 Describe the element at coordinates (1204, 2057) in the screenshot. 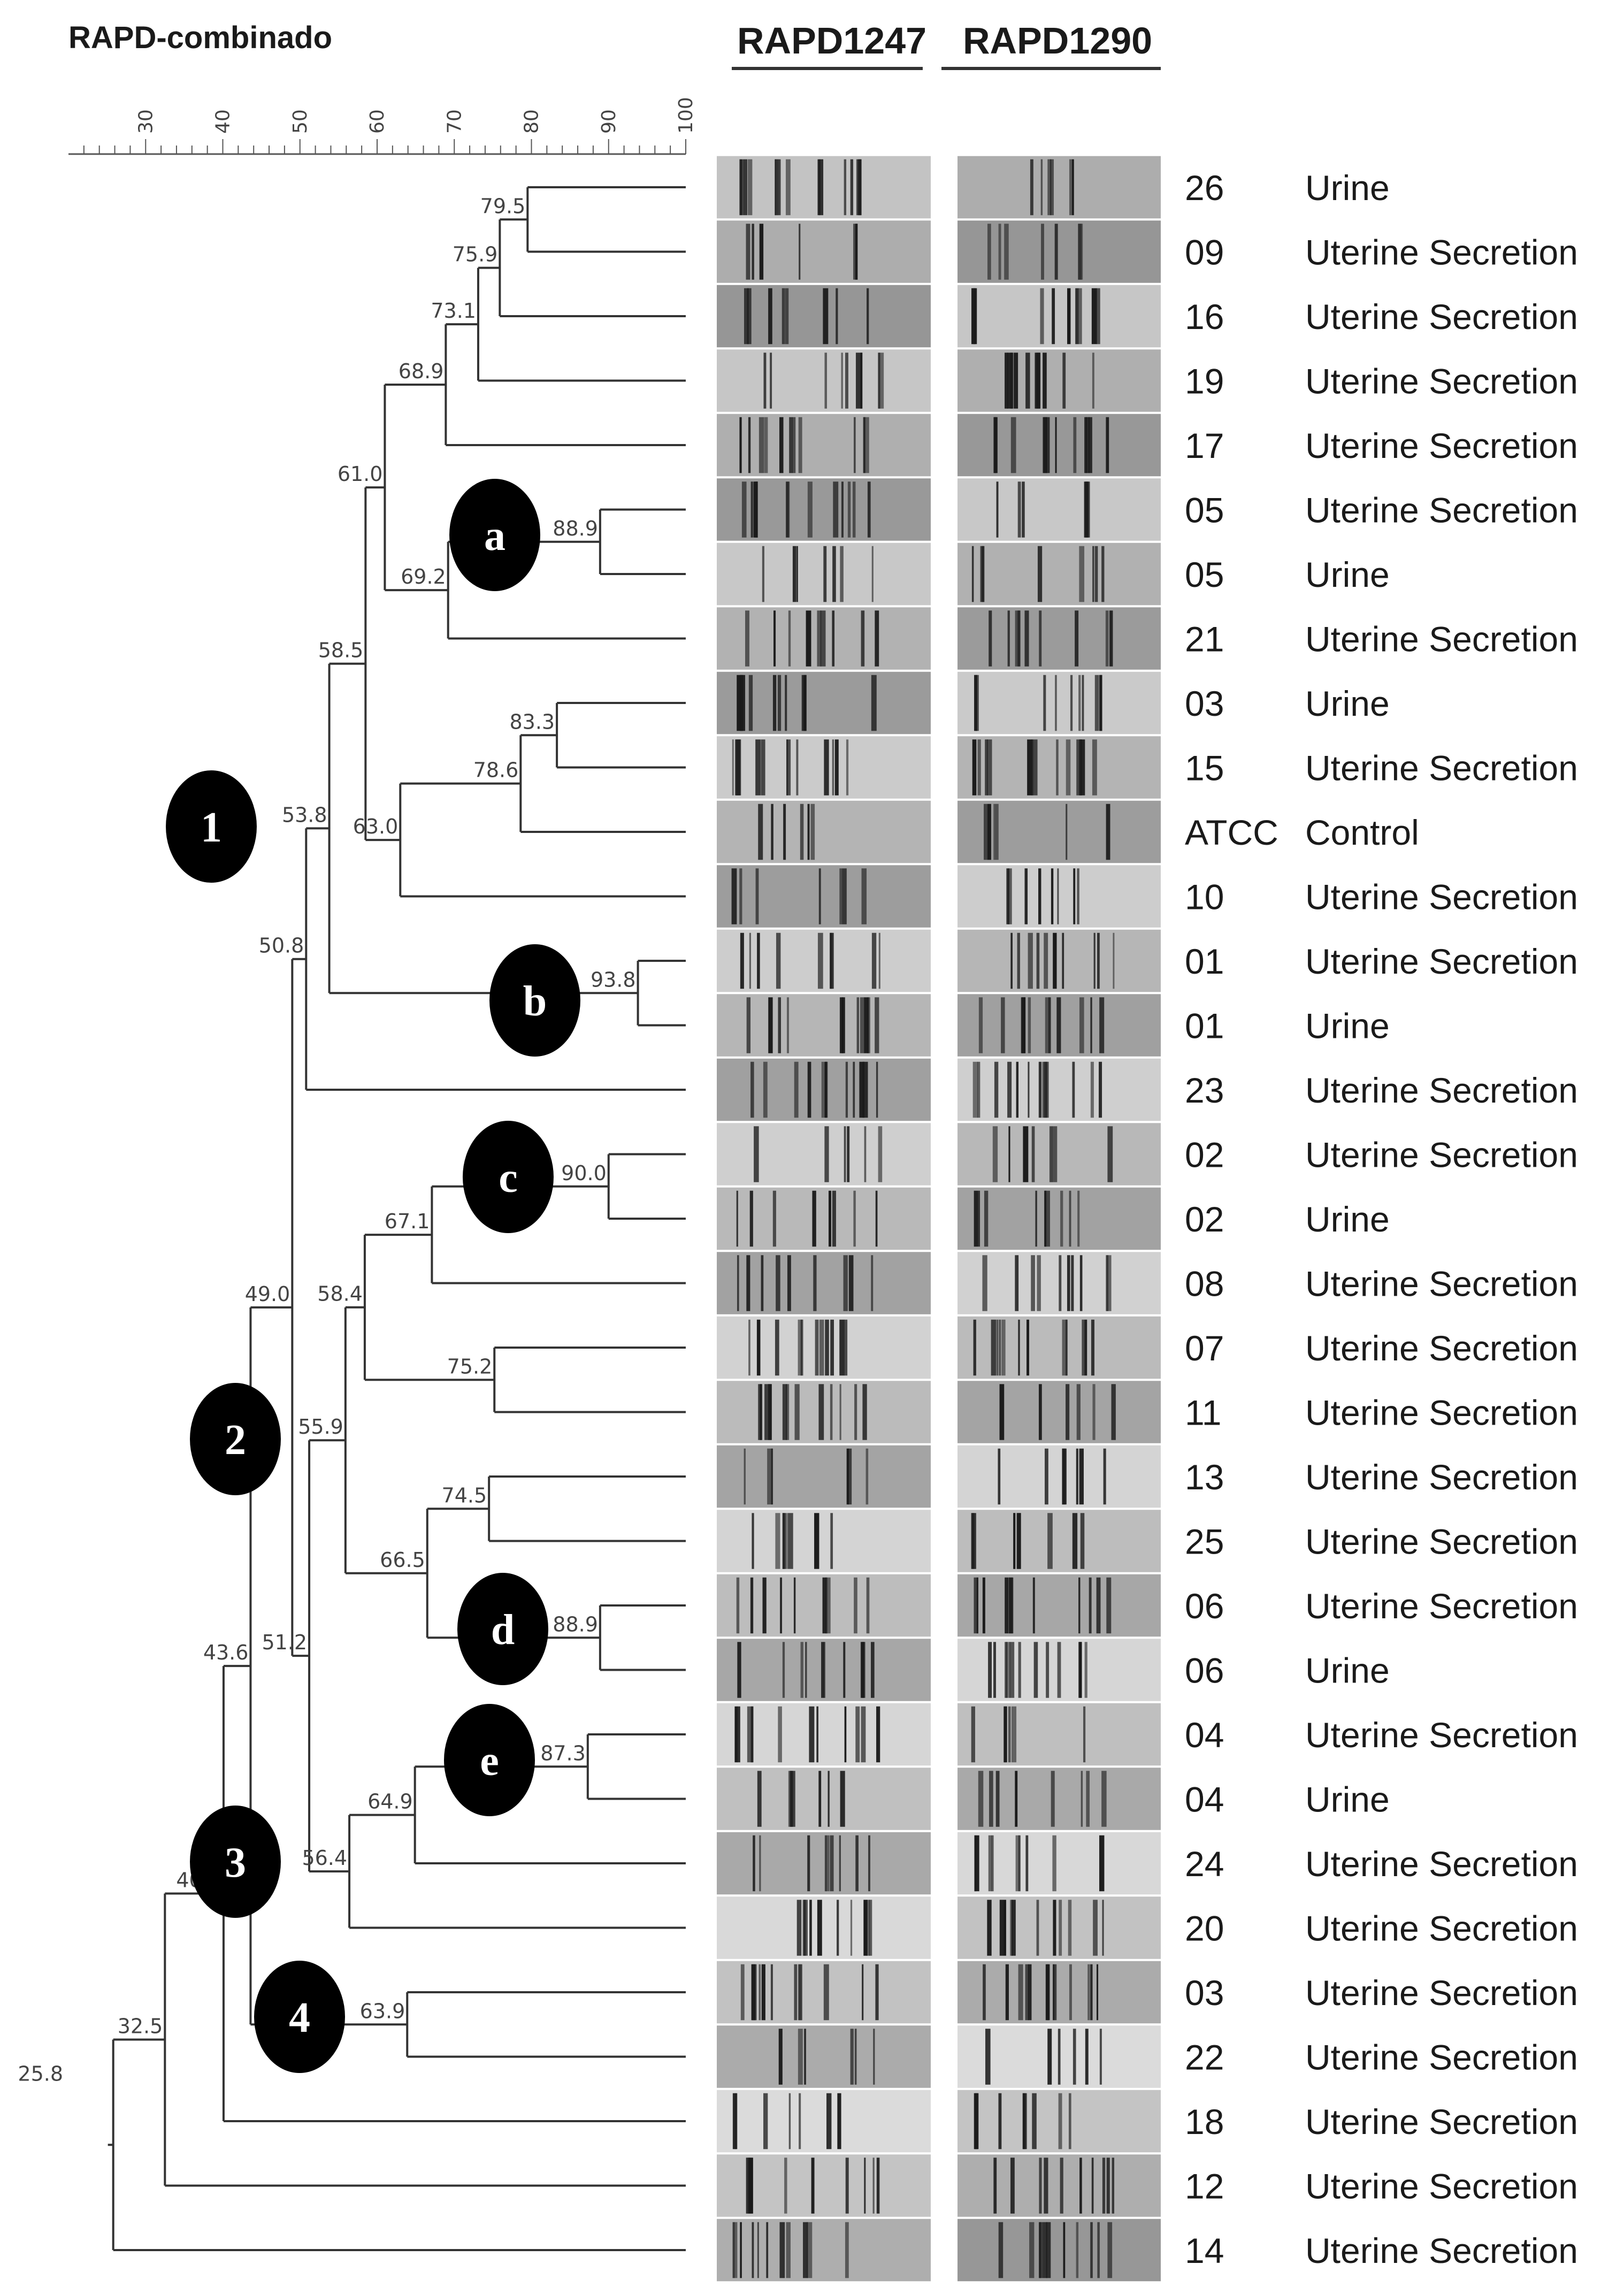

I see `isolate-id: 22` at that location.